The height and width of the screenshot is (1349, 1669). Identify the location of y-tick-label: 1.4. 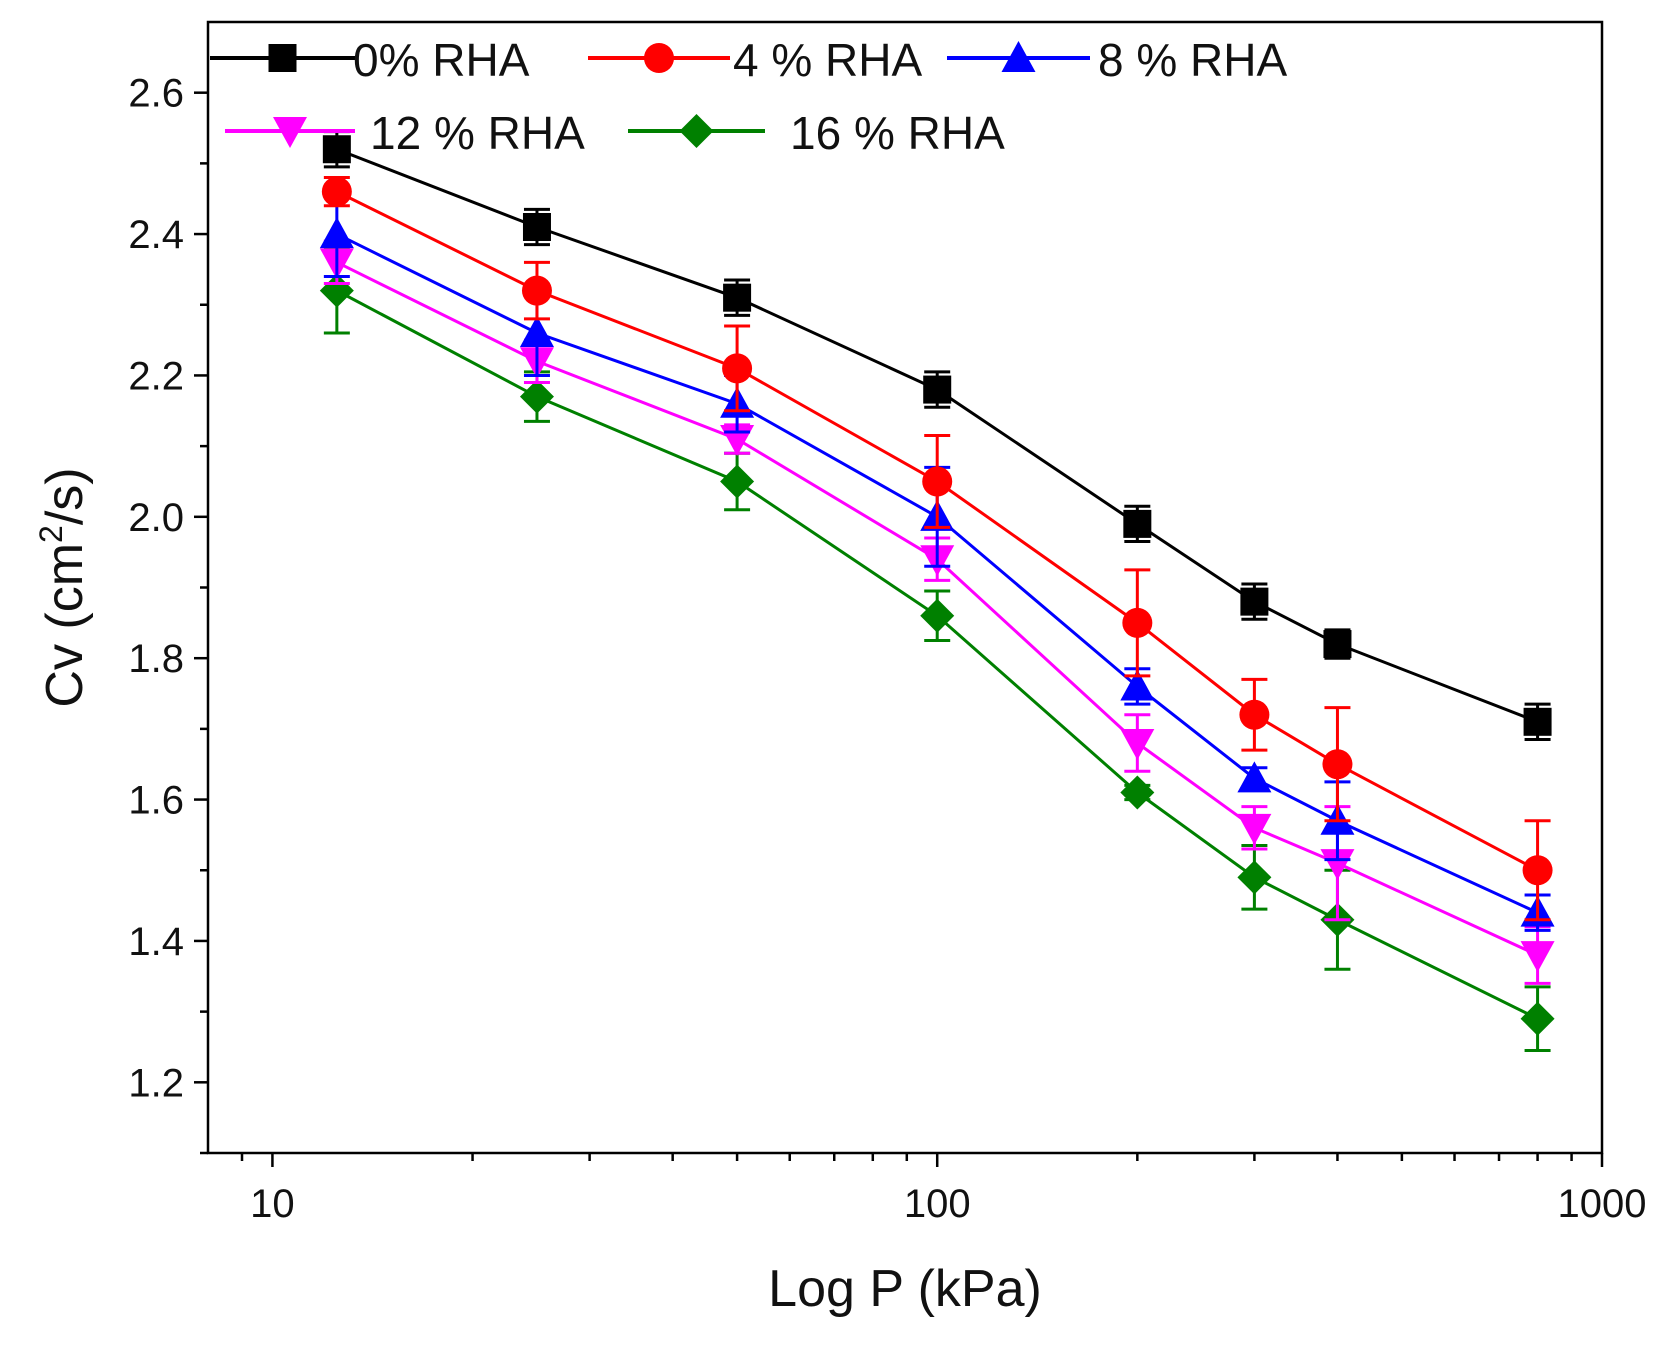
(156, 942).